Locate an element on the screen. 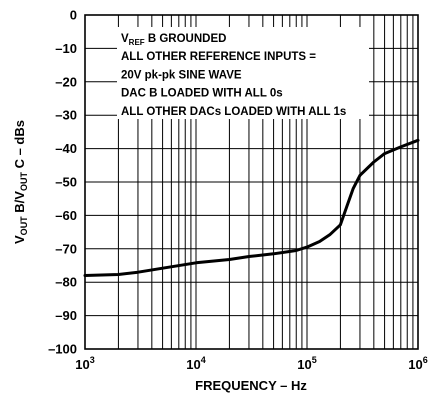  annotation-line: VREF B GROUNDED is located at coordinates (173, 40).